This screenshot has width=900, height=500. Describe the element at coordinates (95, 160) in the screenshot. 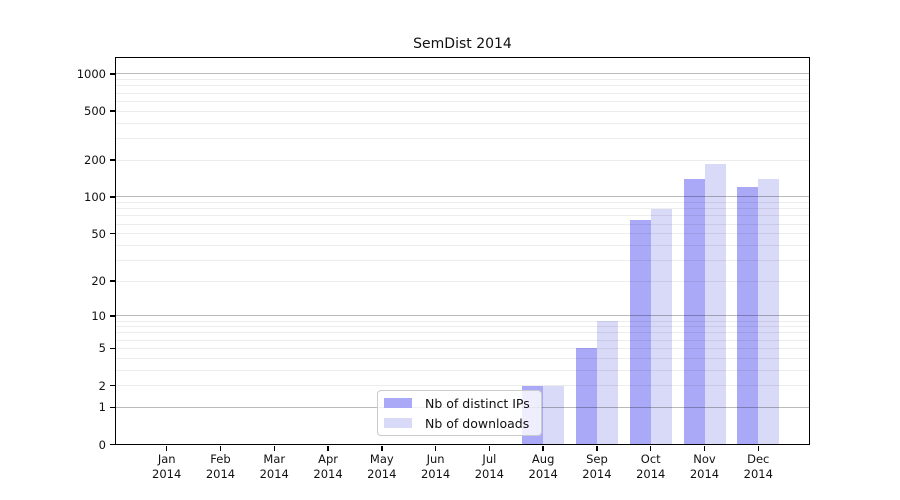

I see `y-axis-tick-label: 200` at that location.